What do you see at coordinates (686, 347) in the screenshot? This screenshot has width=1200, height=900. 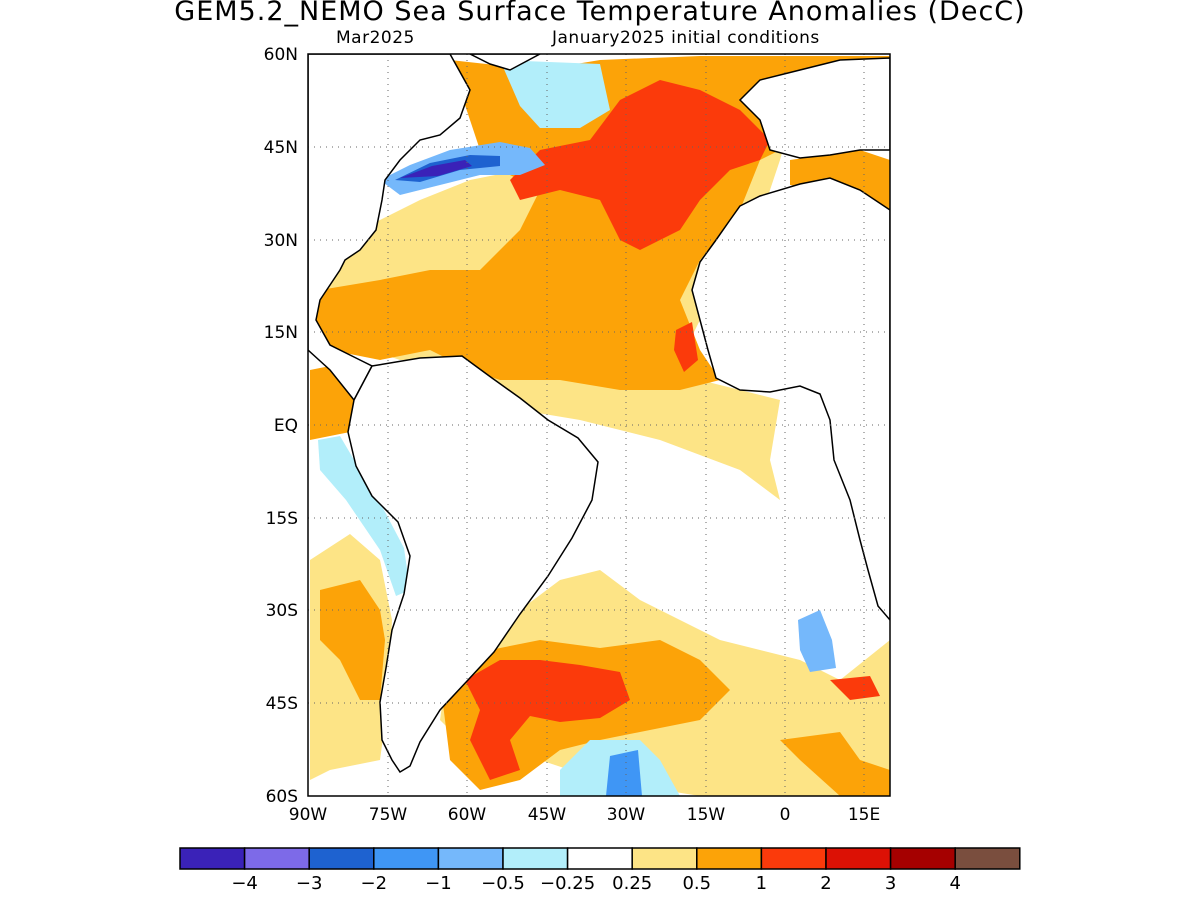 I see `anomaly-red-westafrica` at bounding box center [686, 347].